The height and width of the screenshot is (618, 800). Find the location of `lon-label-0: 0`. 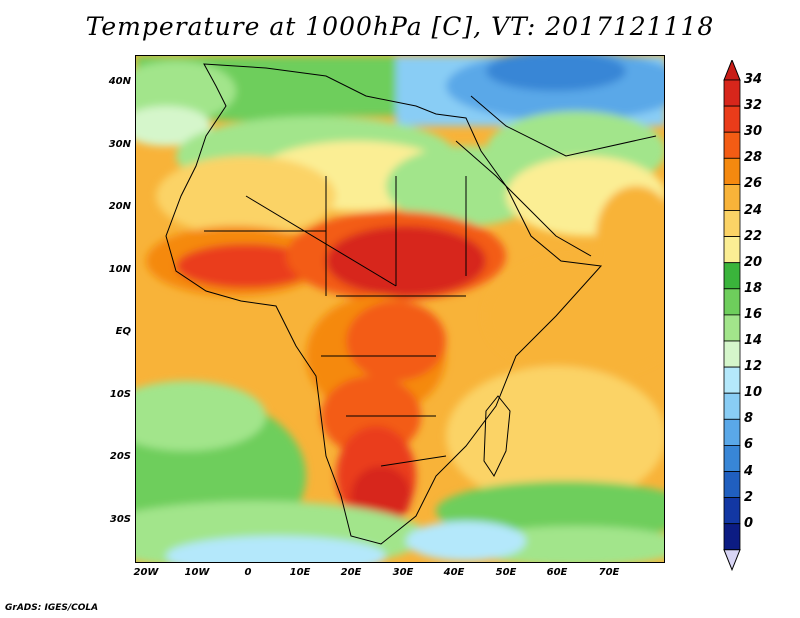

lon-label-0: 0 is located at coordinates (248, 572).